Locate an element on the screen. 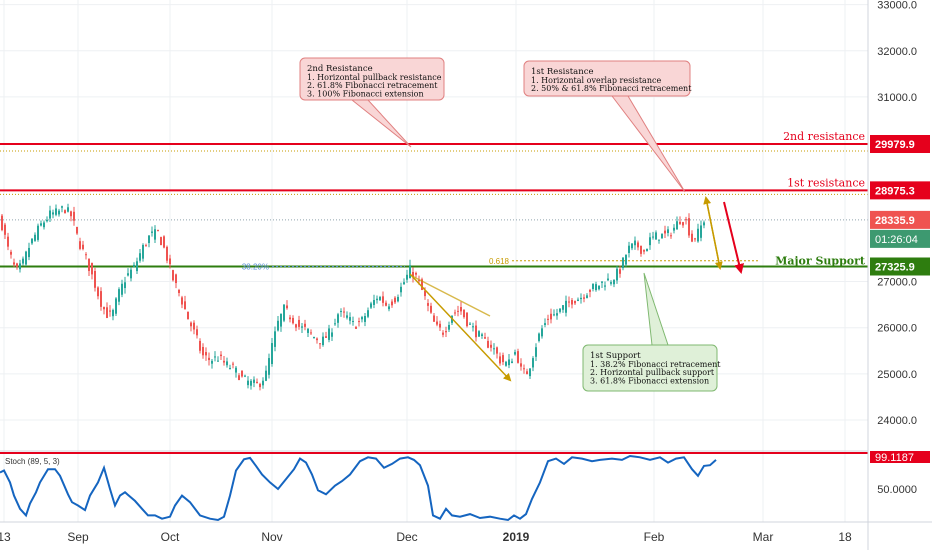 The image size is (932, 550). time-axis: 13 Sep Oct Nov Dec 2019 Feb Mar 18 is located at coordinates (466, 532).